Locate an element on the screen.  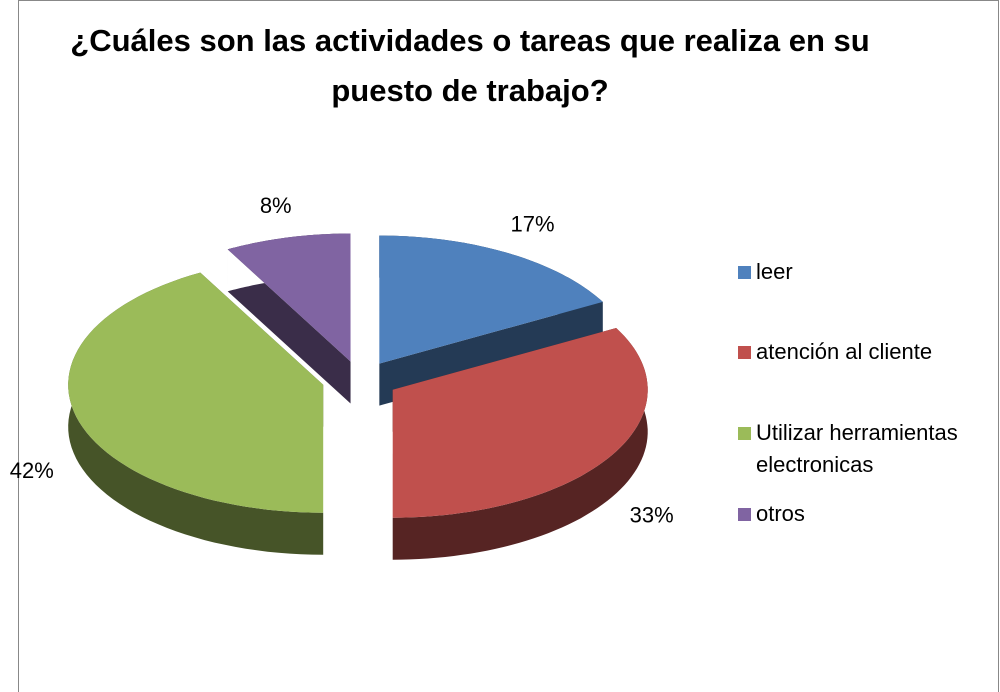
data-label: 17% is located at coordinates (532, 223).